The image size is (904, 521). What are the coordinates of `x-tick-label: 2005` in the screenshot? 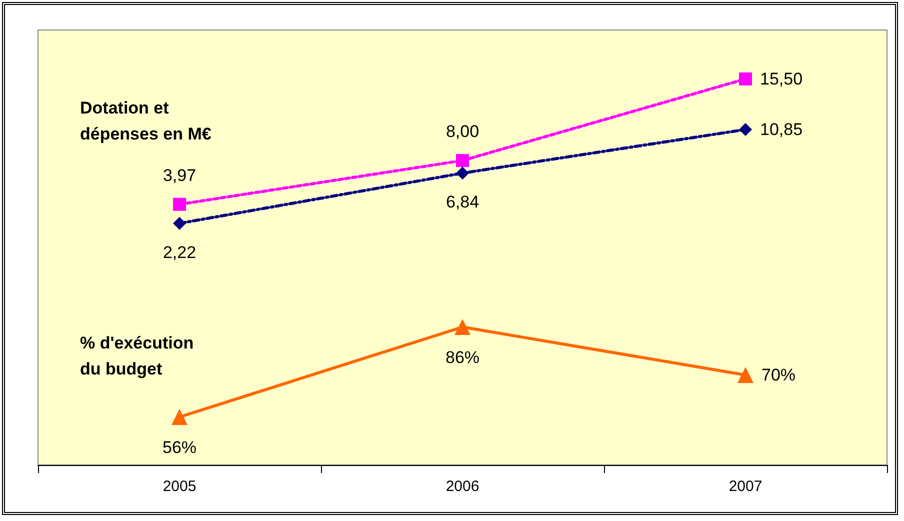 It's located at (179, 486).